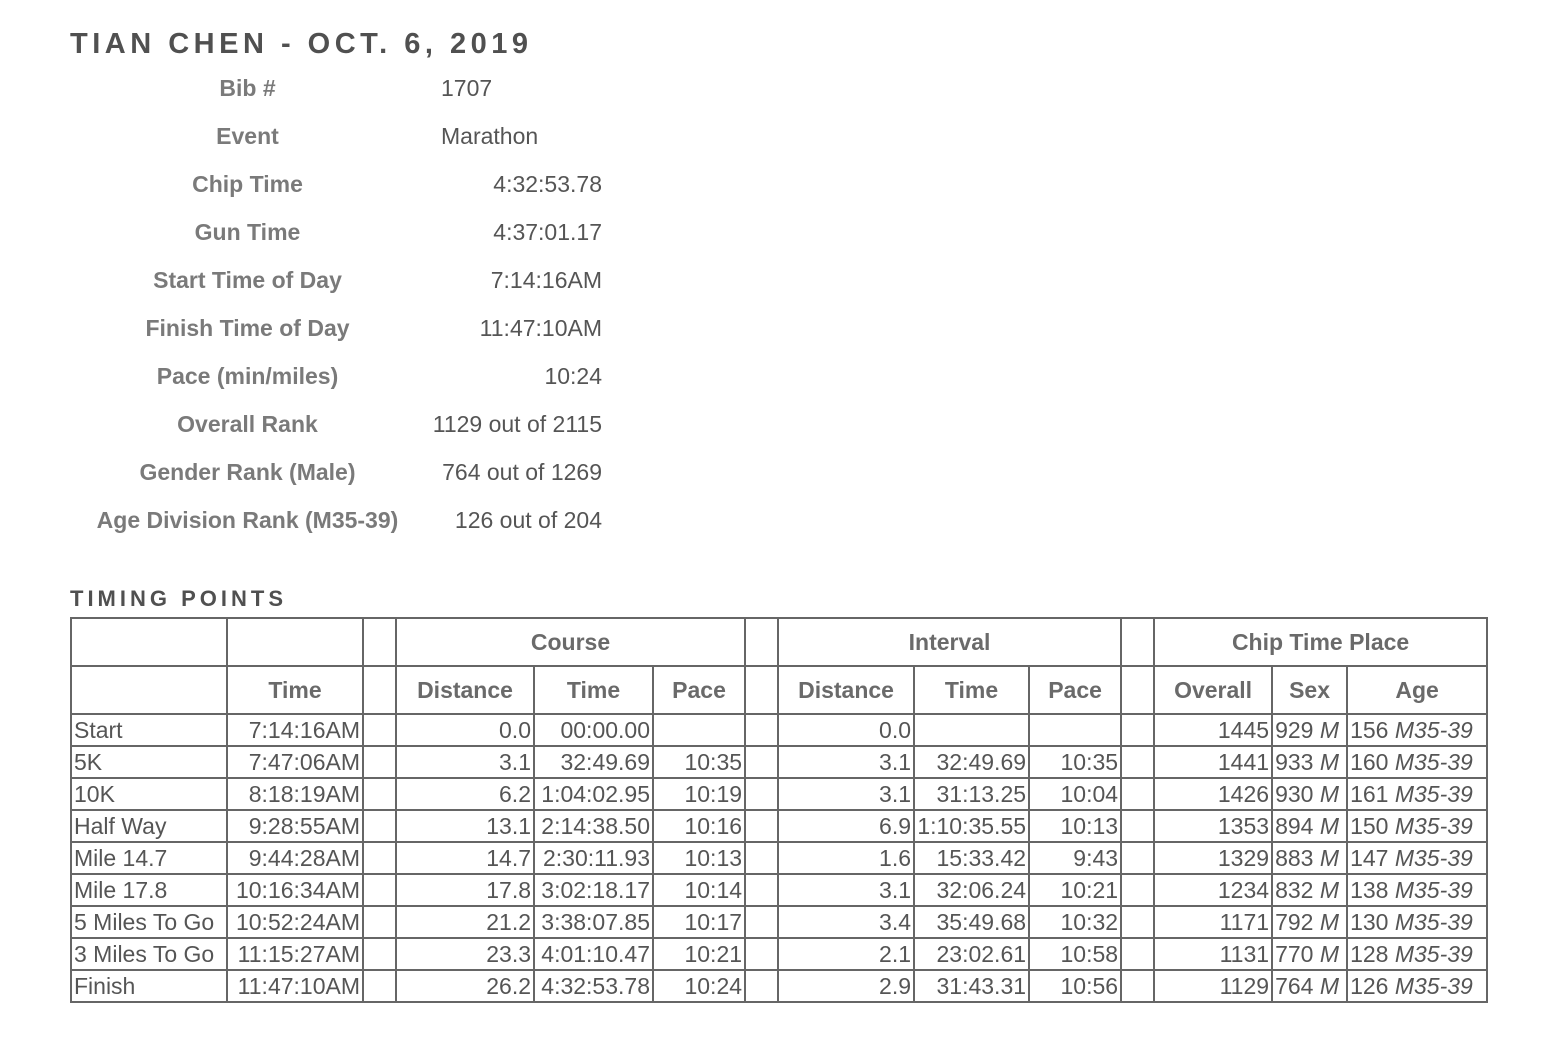 This screenshot has width=1546, height=1044. Describe the element at coordinates (1213, 986) in the screenshot. I see `cell-overall: 1129` at that location.